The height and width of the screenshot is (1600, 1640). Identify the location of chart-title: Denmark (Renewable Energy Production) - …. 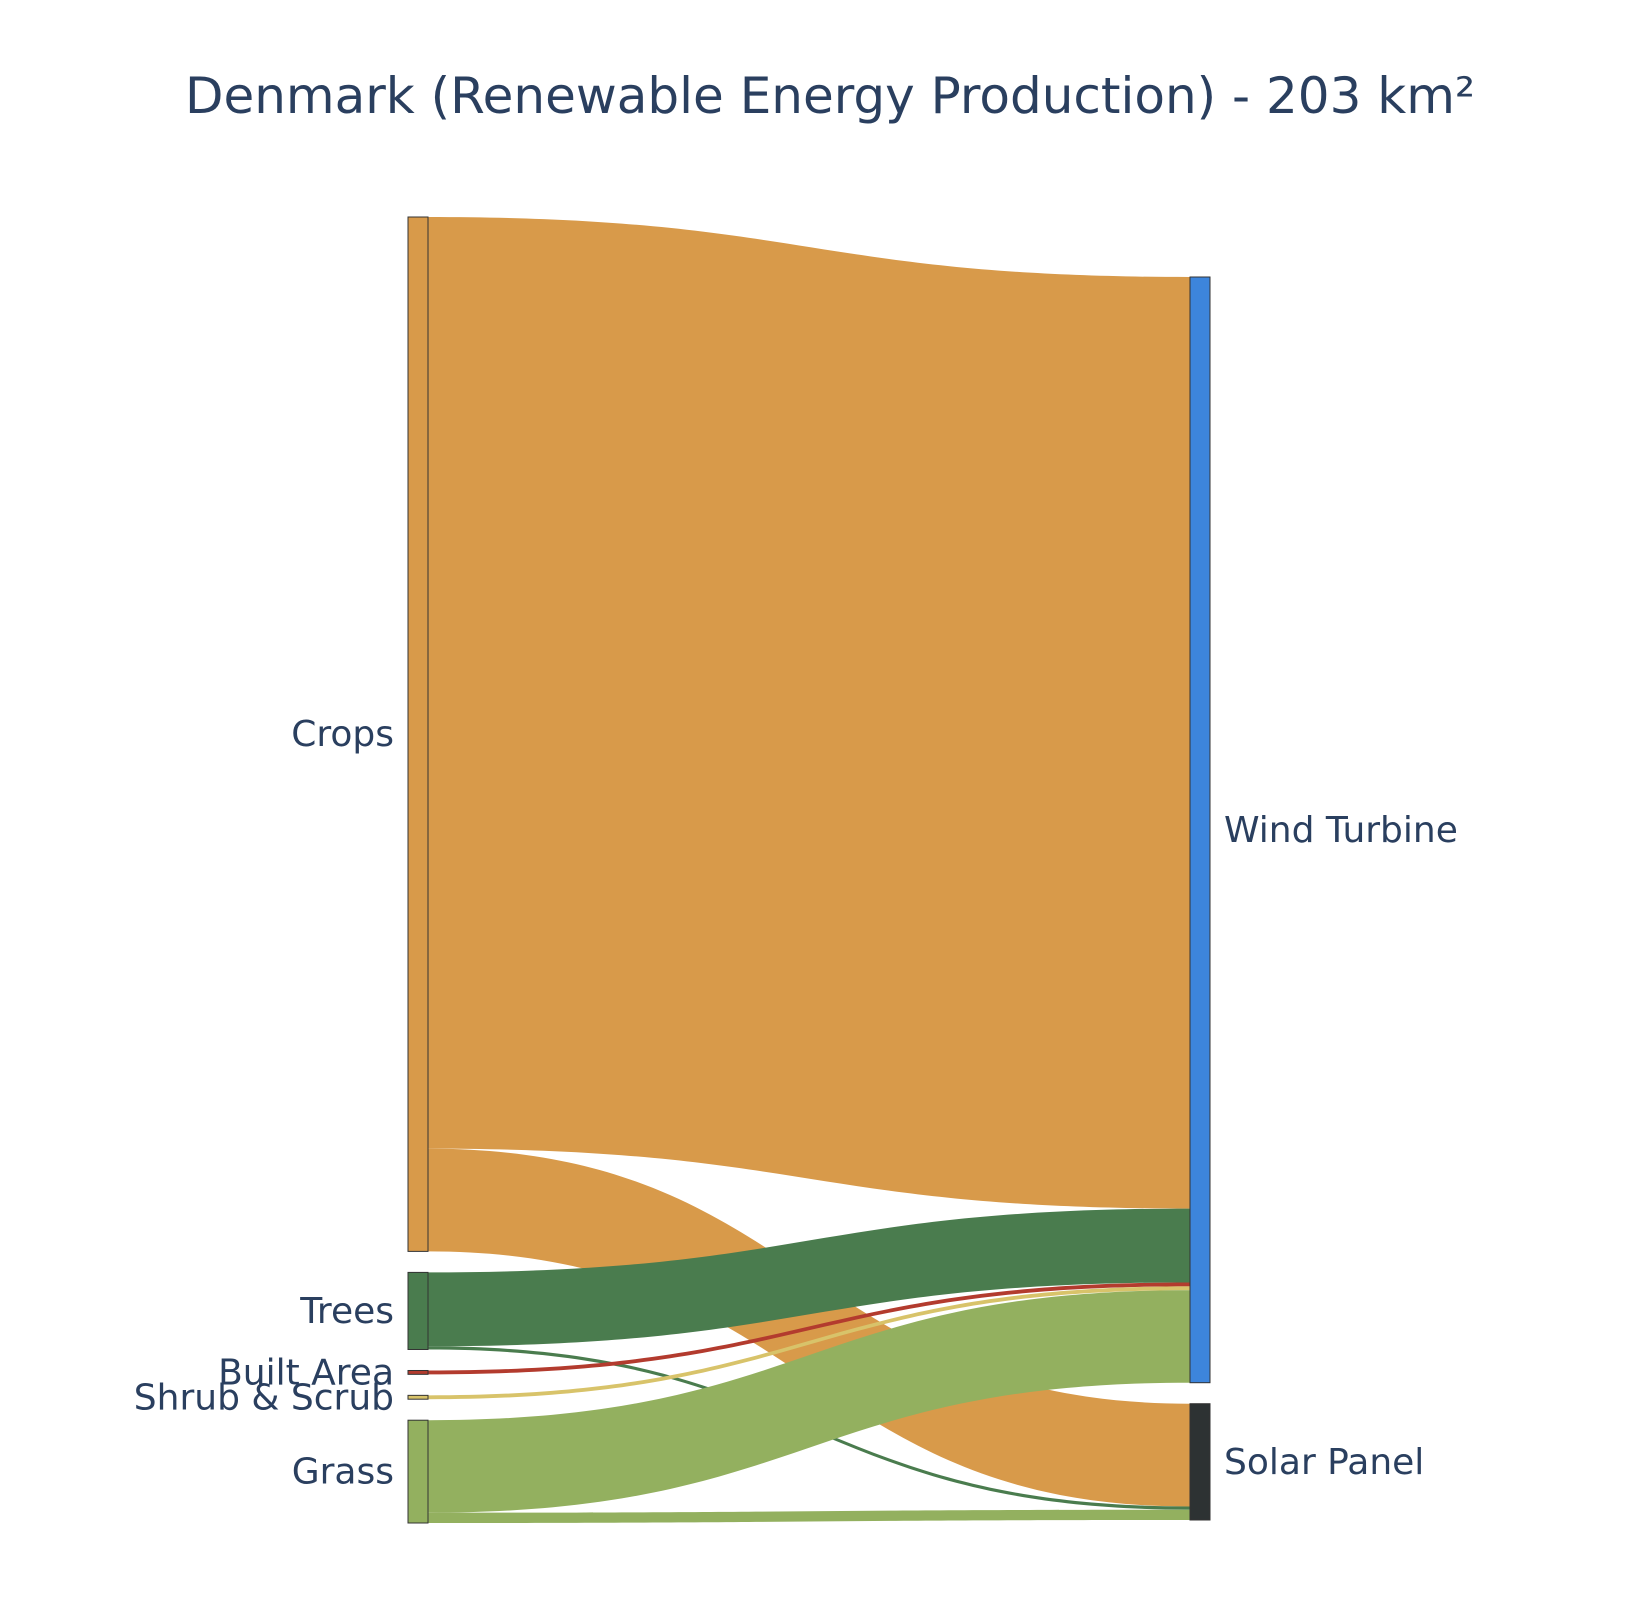
(830, 96).